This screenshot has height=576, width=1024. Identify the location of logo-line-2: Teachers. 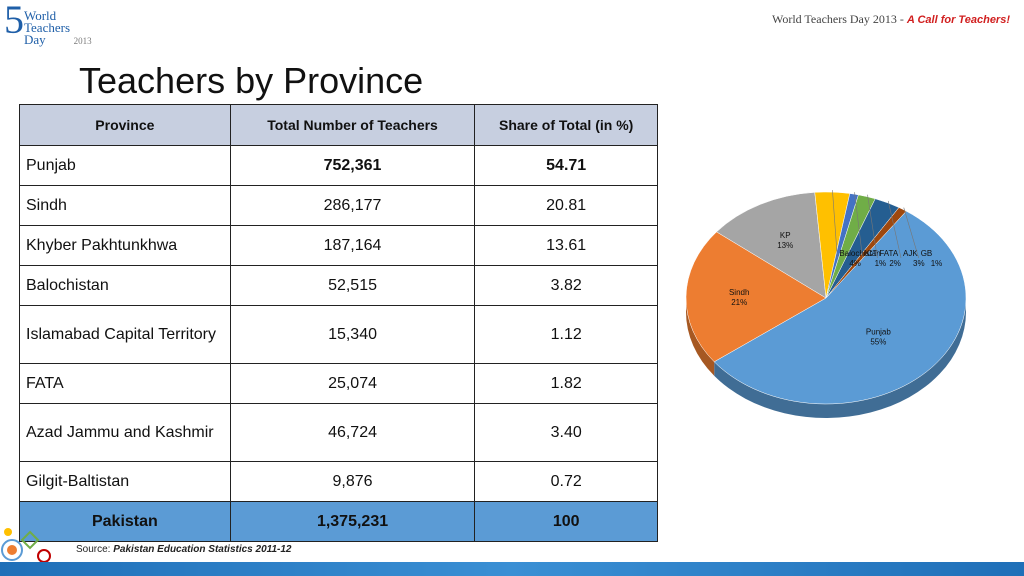
(47, 27).